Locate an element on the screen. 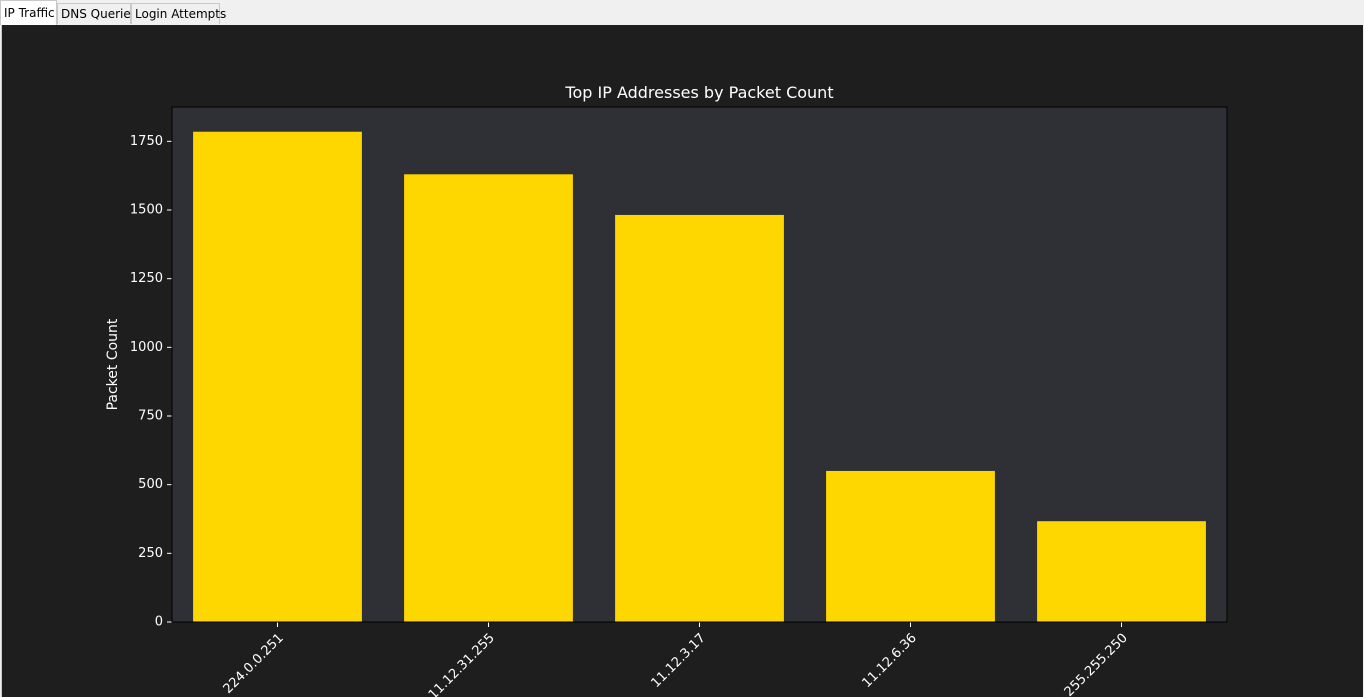 This screenshot has height=697, width=1364. y-axis-label: Packet Count is located at coordinates (113, 364).